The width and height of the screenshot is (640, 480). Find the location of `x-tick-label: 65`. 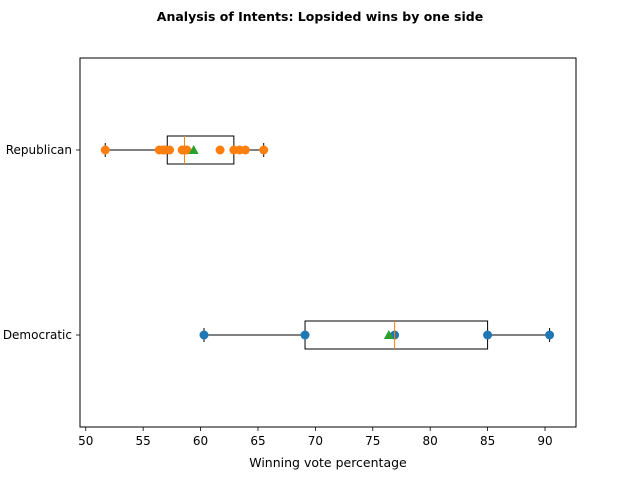

x-tick-label: 65 is located at coordinates (257, 441).